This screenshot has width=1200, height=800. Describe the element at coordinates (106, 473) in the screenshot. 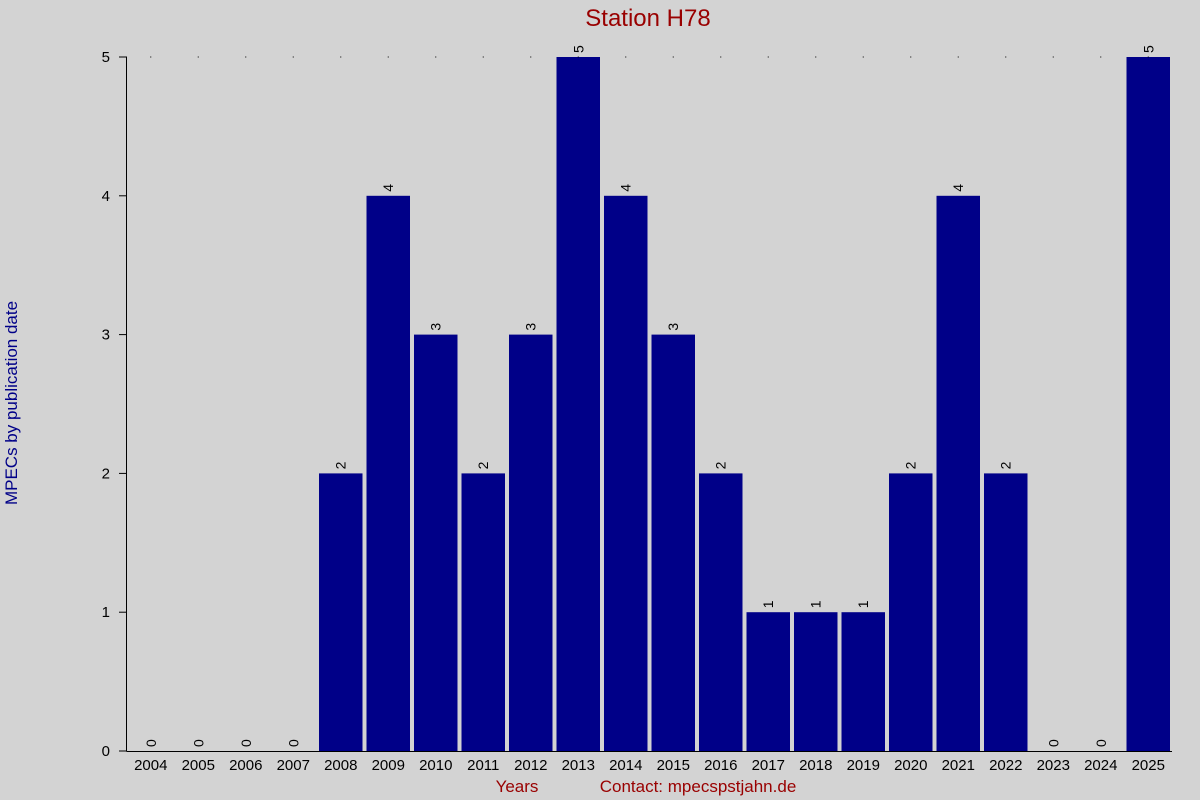

I see `y-tick-label: 2` at that location.